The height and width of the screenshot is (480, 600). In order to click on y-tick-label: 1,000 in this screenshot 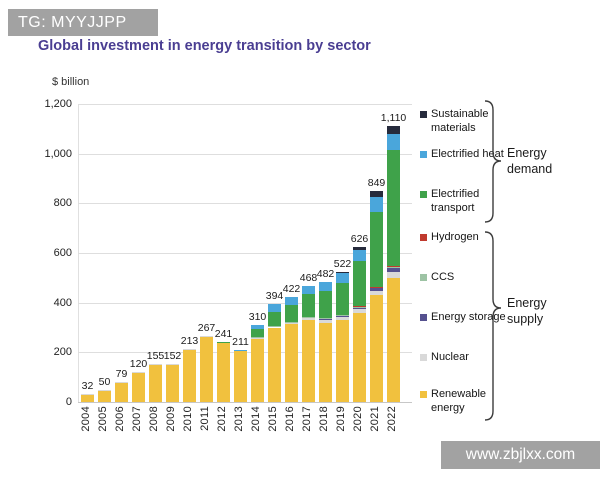, I will do `click(58, 153)`.